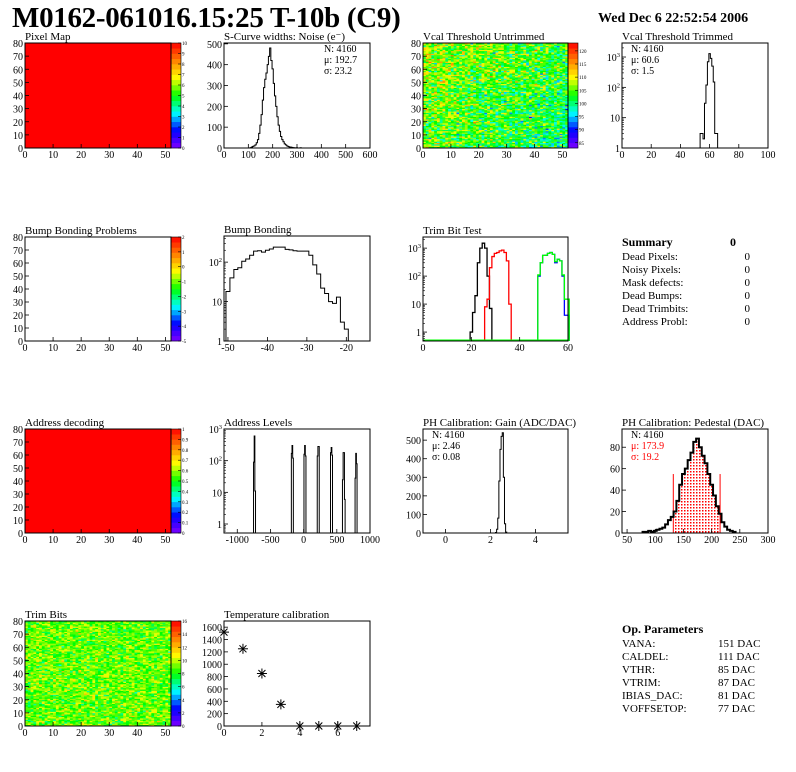  I want to click on y-tick-label: 40, so click(18, 97).